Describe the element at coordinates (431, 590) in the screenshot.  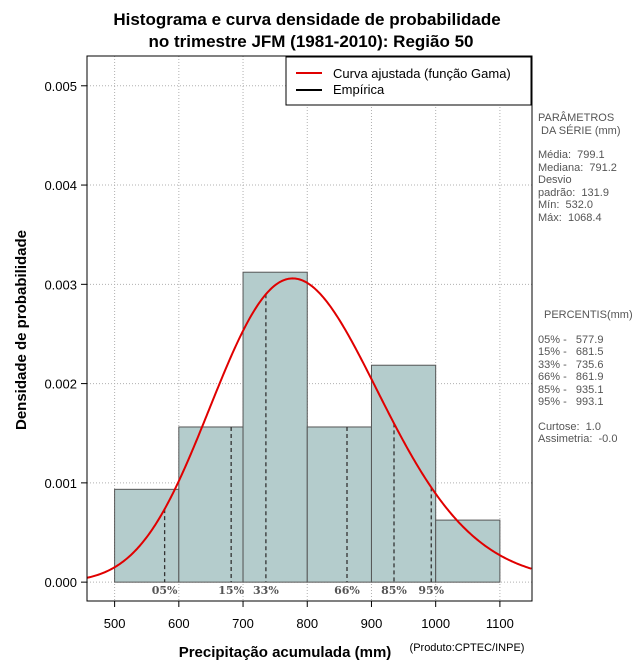
I see `percentile-label: 95%` at that location.